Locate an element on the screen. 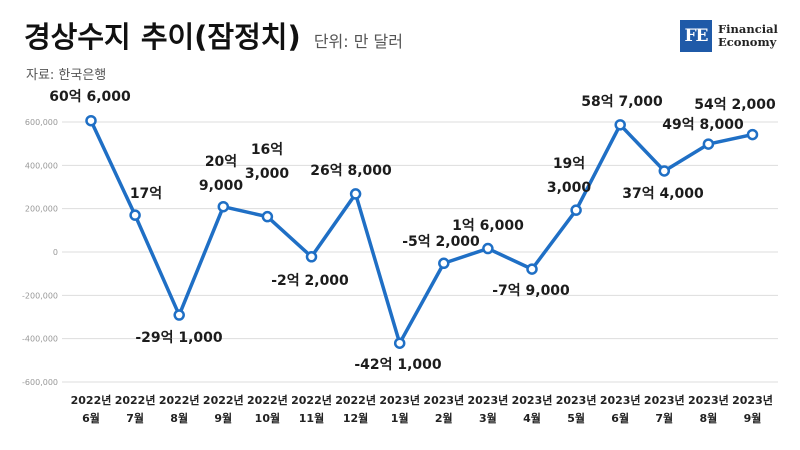 The width and height of the screenshot is (800, 450). data-label: 20억 9,000 is located at coordinates (221, 174).